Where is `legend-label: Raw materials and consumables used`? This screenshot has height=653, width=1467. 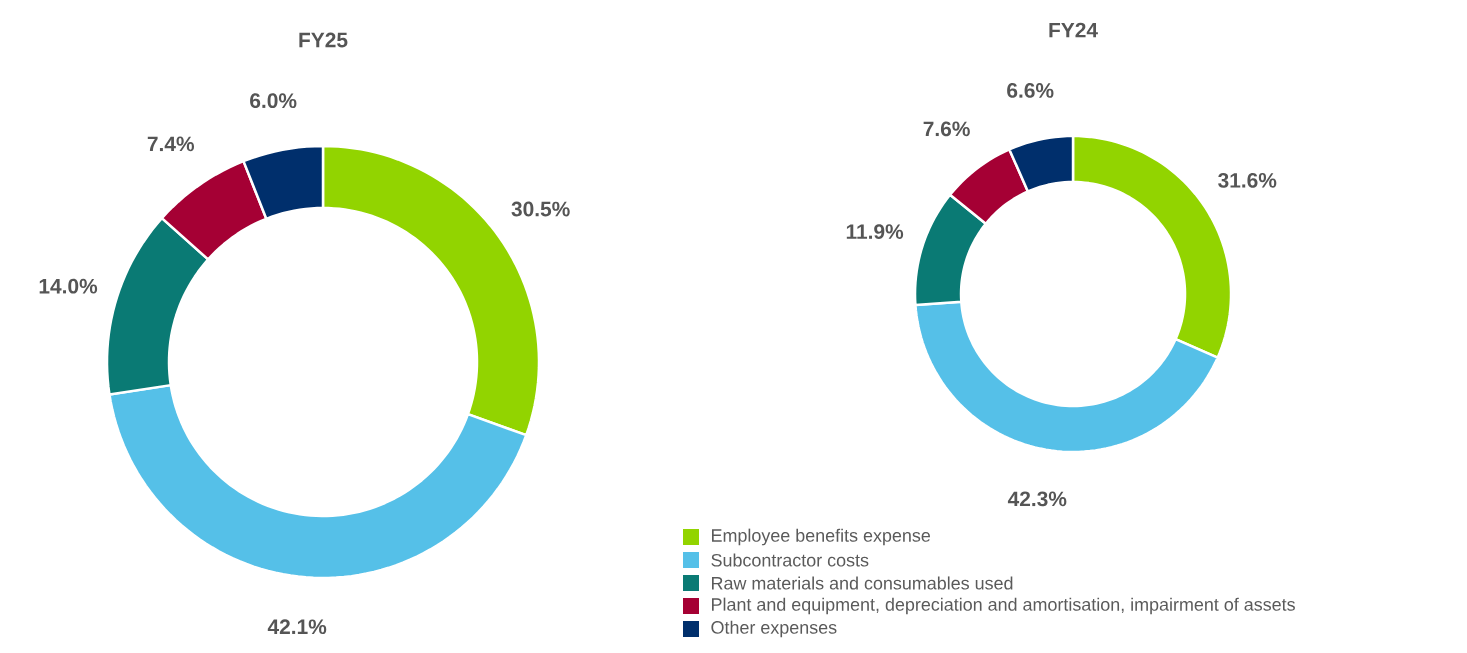
legend-label: Raw materials and consumables used is located at coordinates (862, 583).